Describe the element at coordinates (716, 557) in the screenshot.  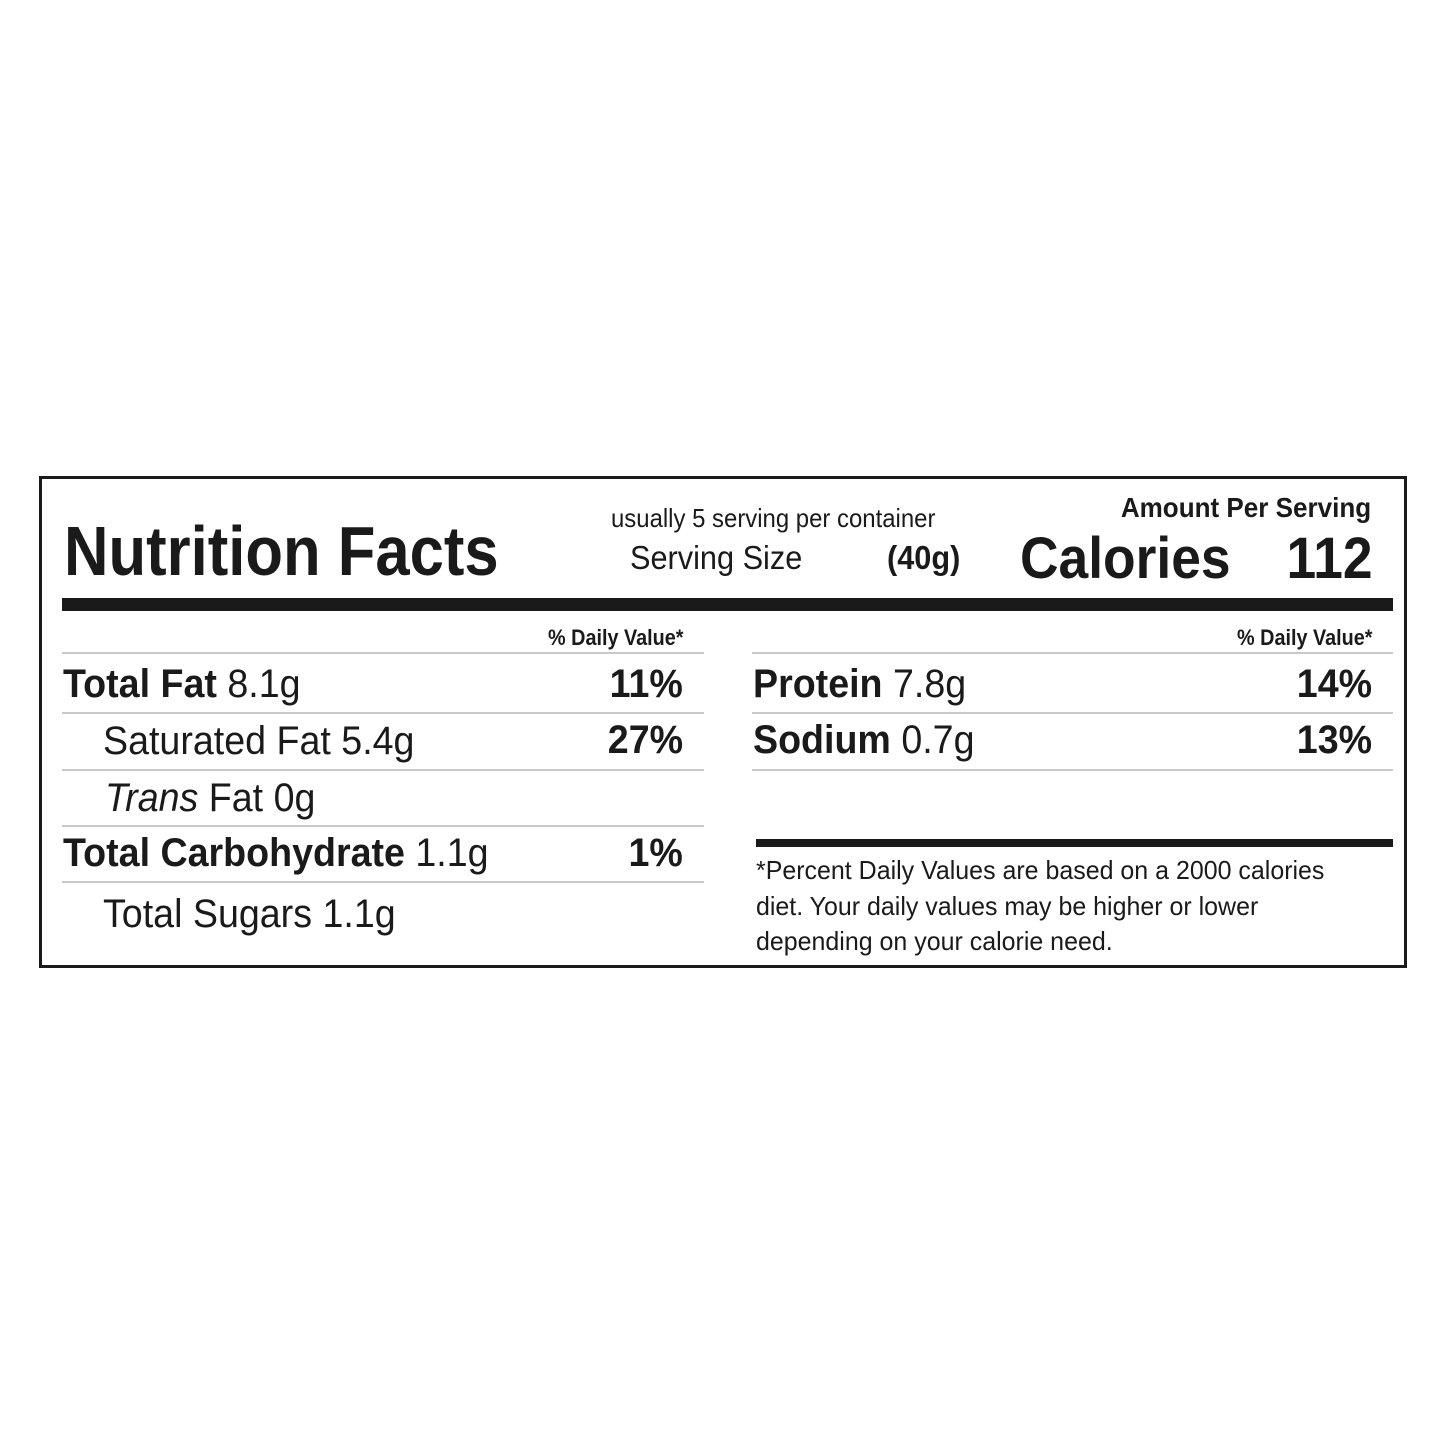
I see `serving-size-label: Serving Size` at that location.